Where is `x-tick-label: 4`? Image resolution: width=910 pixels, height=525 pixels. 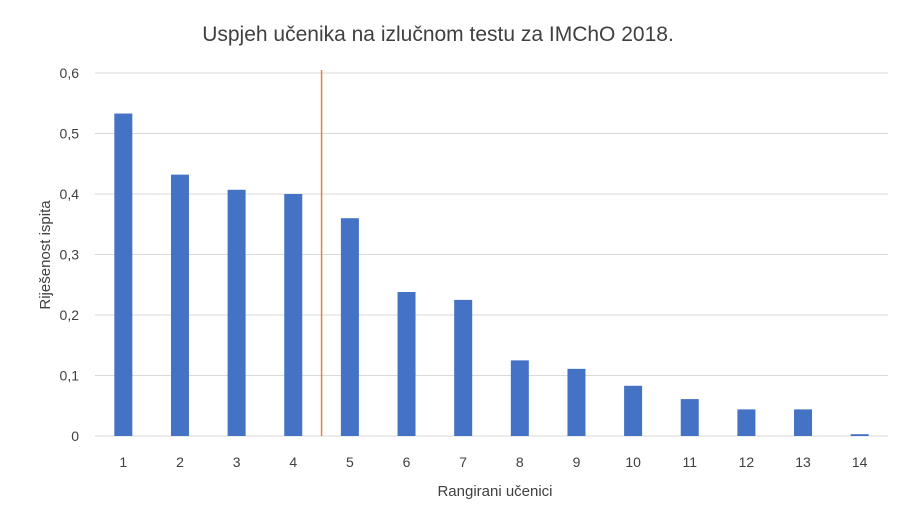
x-tick-label: 4 is located at coordinates (293, 462).